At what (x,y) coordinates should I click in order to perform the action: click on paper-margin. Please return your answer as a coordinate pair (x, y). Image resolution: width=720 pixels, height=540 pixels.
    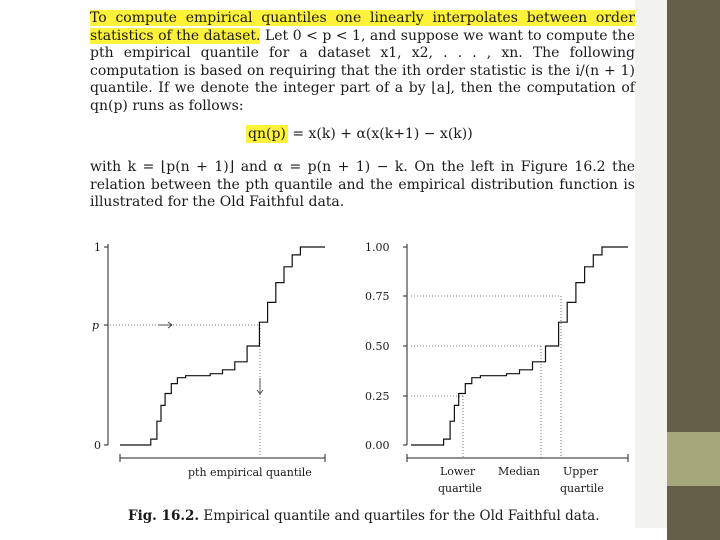
    Looking at the image, I should click on (651, 264).